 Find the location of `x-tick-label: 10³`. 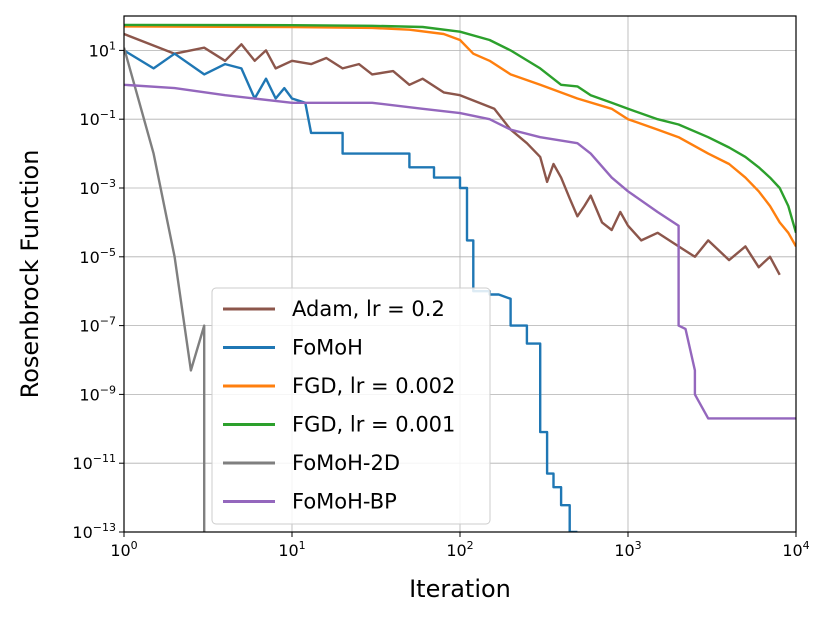

x-tick-label: 10³ is located at coordinates (627, 549).